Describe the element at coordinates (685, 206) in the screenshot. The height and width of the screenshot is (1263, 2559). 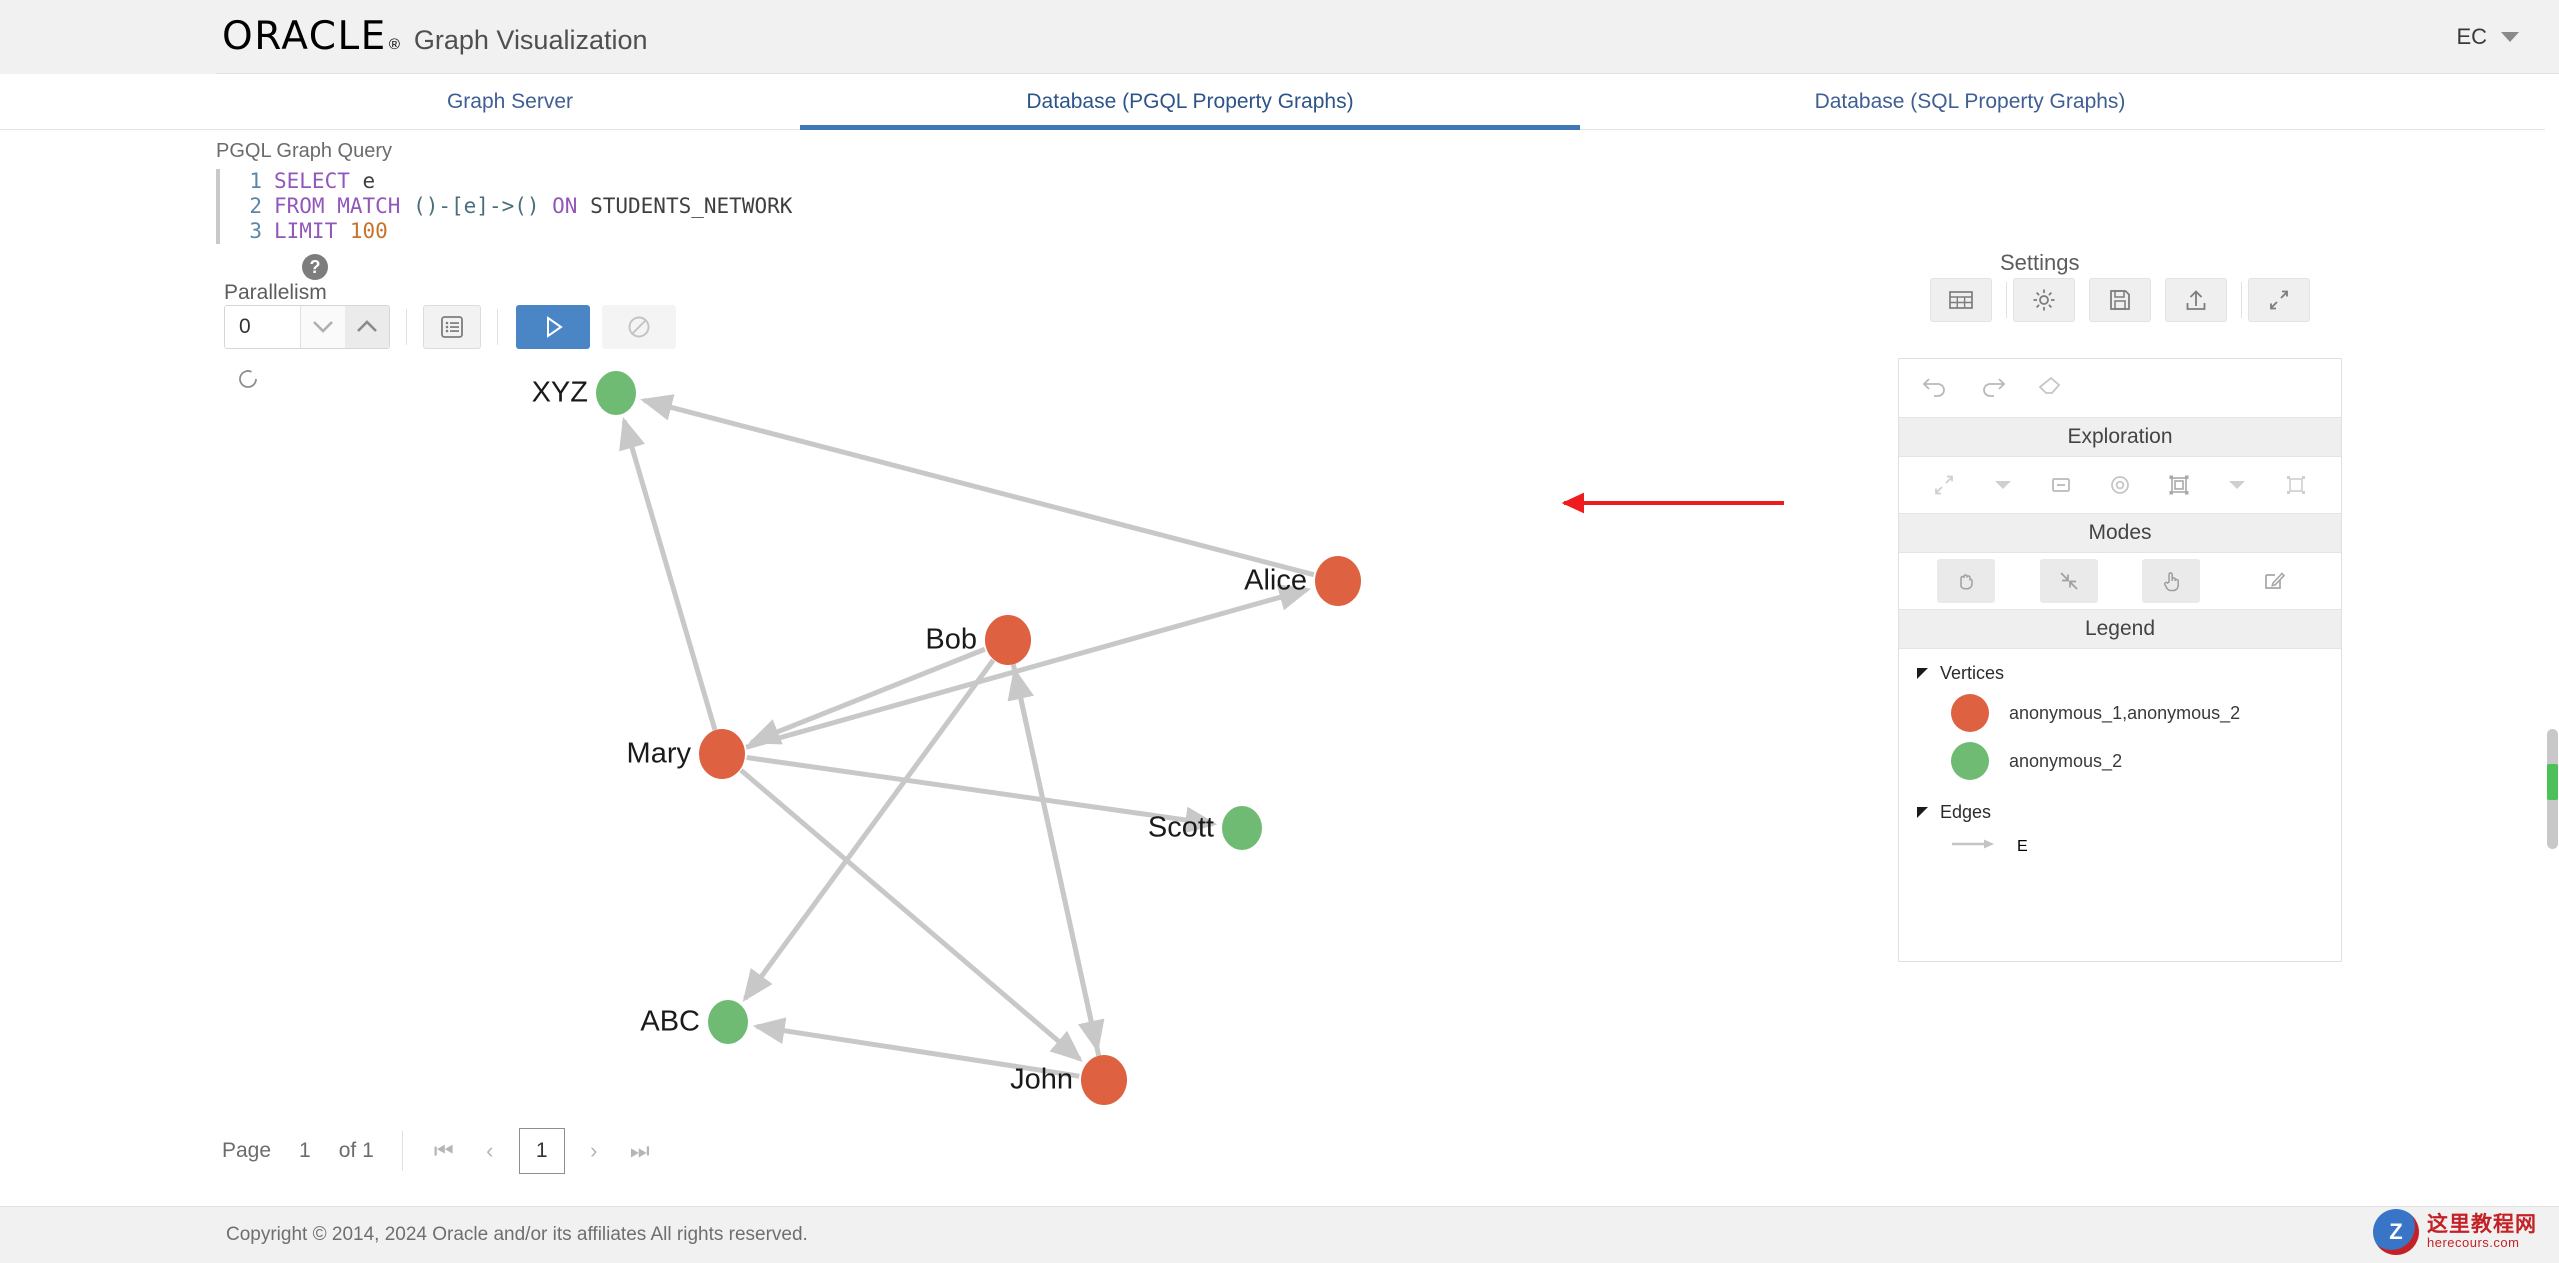
I see `graph-name: STUDENTS_NETWORK` at that location.